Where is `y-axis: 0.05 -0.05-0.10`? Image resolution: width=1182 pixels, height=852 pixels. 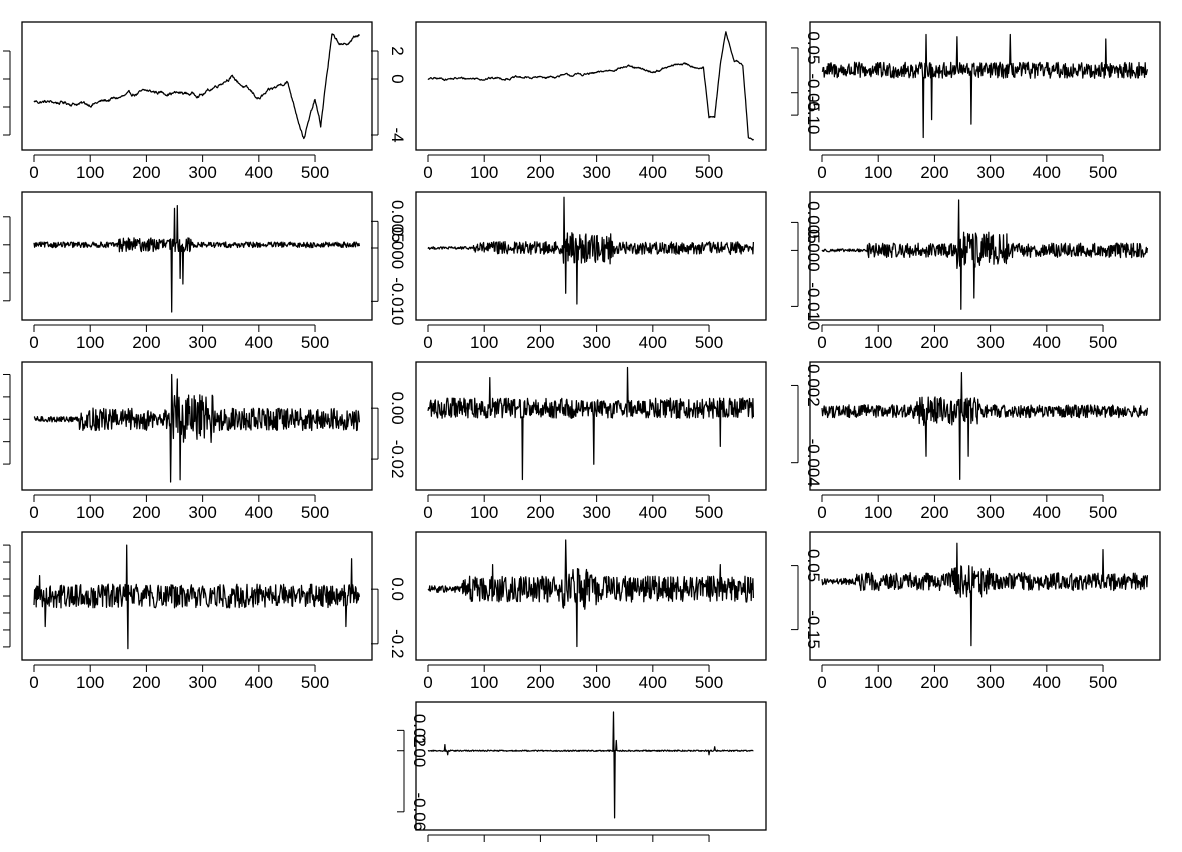 y-axis: 0.05 -0.05-0.10 is located at coordinates (807, 82).